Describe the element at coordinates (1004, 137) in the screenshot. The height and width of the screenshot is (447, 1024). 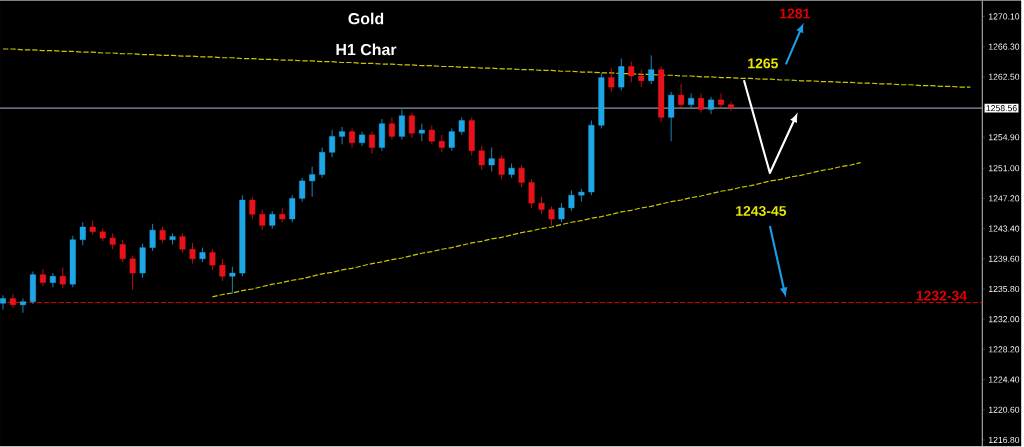
I see `y-tick-label: 1254.90` at that location.